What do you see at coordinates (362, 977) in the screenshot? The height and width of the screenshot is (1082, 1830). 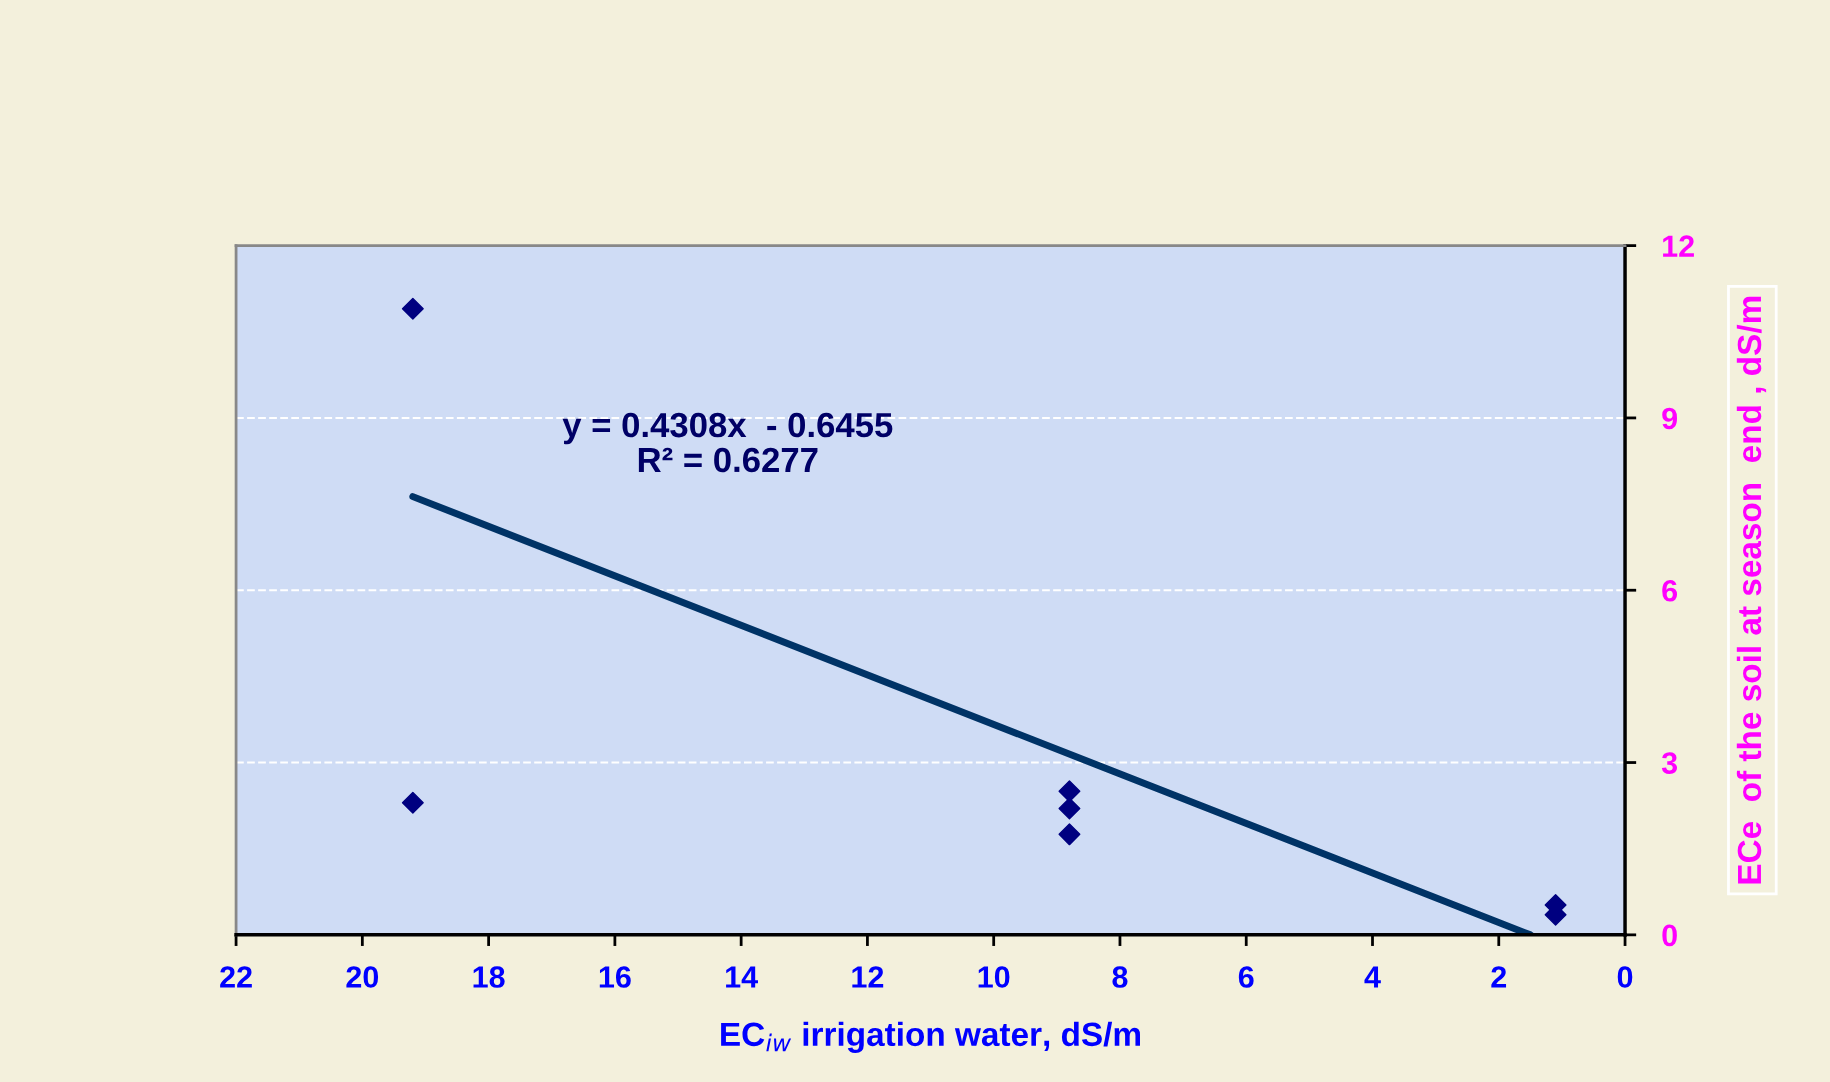 I see `x-tick-label: 20` at bounding box center [362, 977].